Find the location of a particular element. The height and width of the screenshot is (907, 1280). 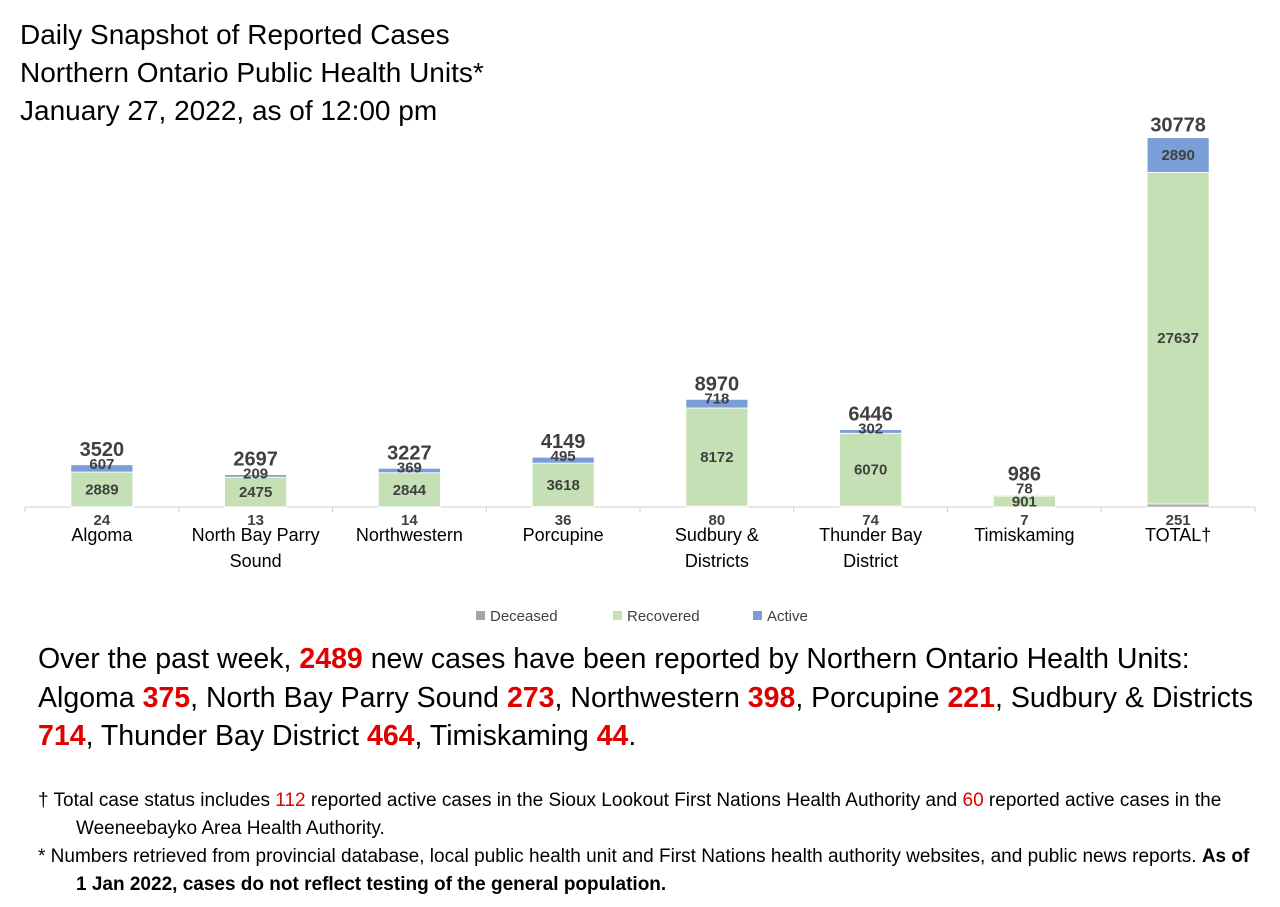

data-label-recovered: 901 is located at coordinates (1024, 502).